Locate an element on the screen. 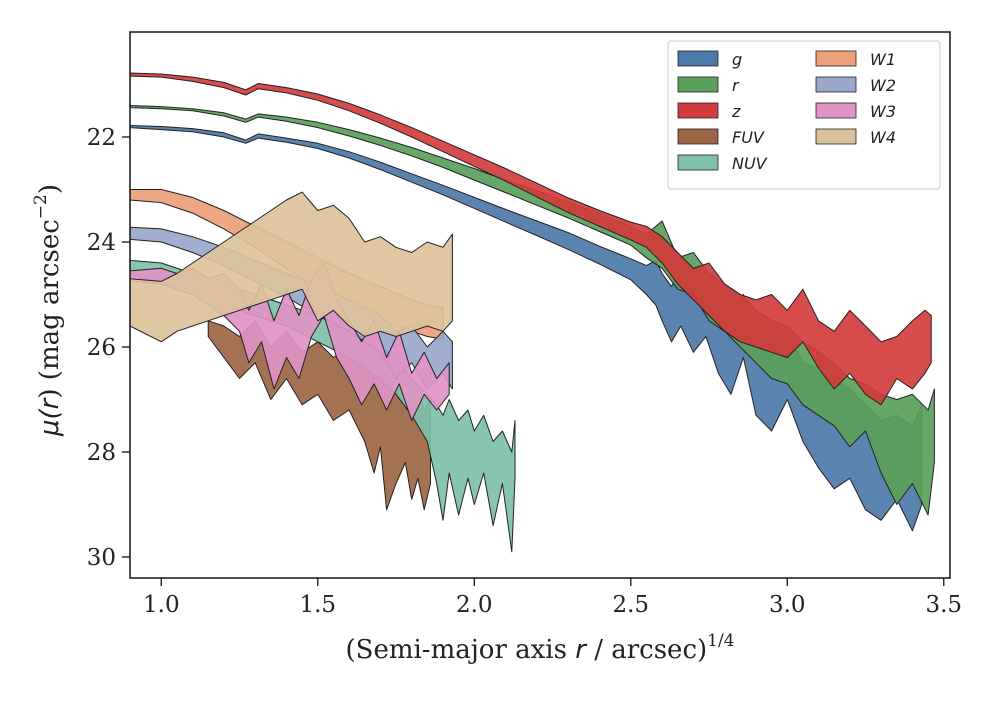 The width and height of the screenshot is (1000, 705). legend-label-fuv: FUV is located at coordinates (748, 137).